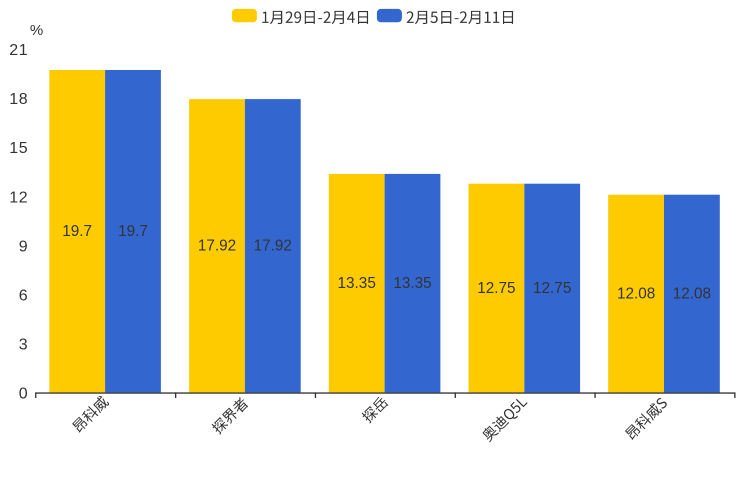 This screenshot has height=496, width=744. Describe the element at coordinates (18, 50) in the screenshot. I see `svg-text: 21` at that location.